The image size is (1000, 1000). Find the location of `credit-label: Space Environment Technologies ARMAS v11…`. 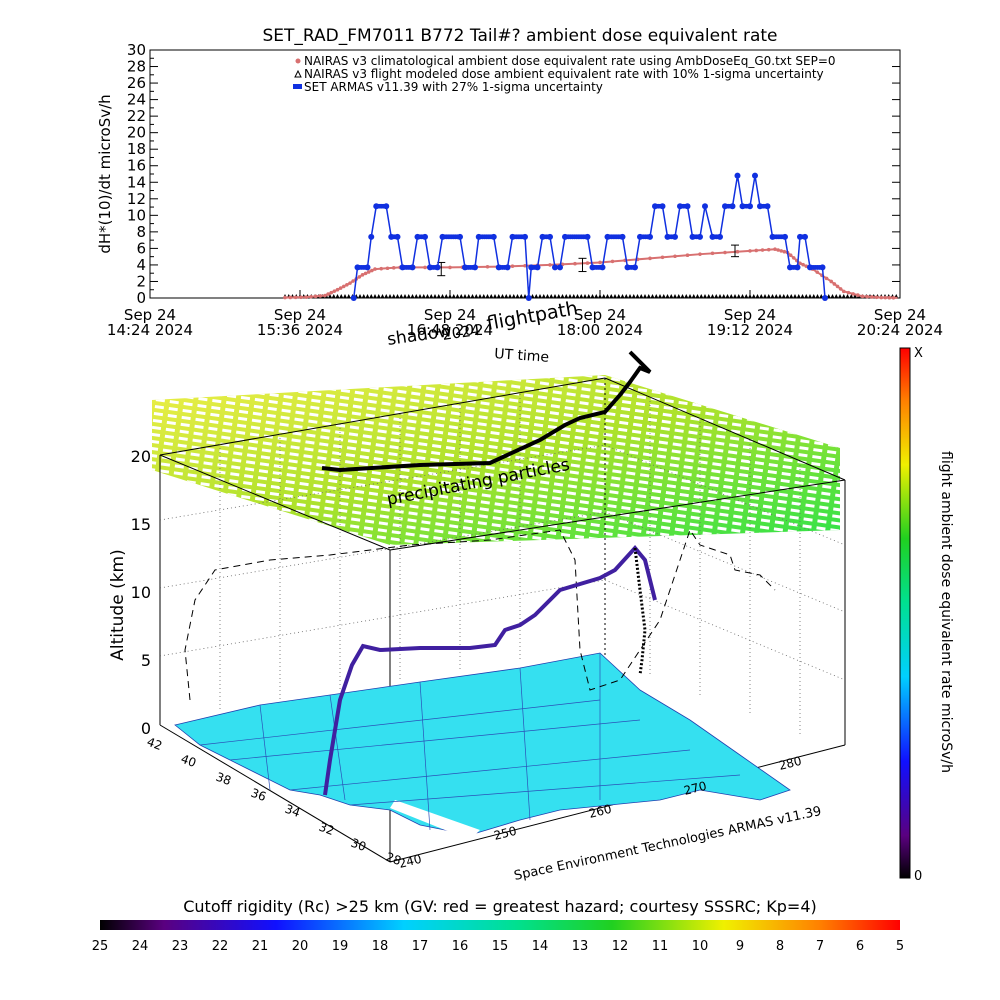

credit-label: Space Environment Technologies ARMAS v11… is located at coordinates (668, 844).